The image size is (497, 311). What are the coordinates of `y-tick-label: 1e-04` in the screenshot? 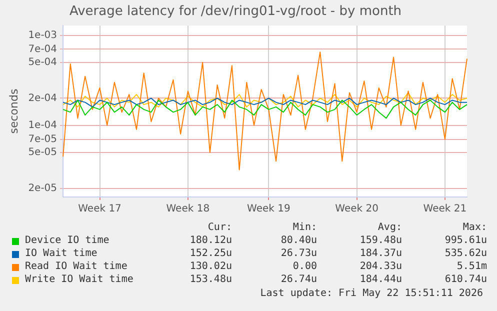 It's located at (43, 125).